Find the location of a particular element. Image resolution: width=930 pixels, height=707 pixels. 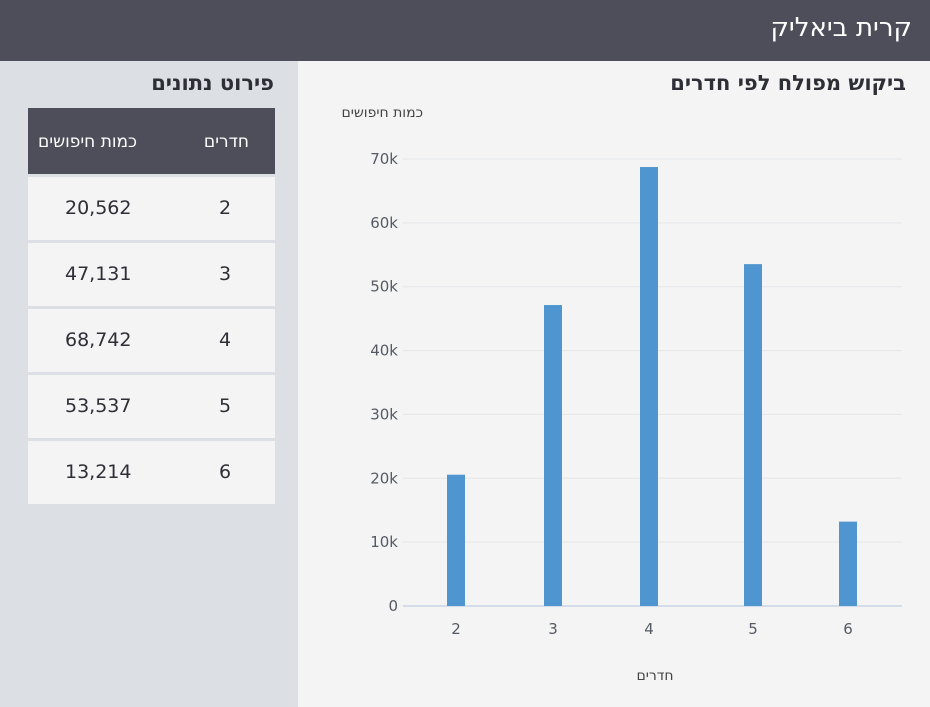

y-tick-label: 40k is located at coordinates (384, 351).